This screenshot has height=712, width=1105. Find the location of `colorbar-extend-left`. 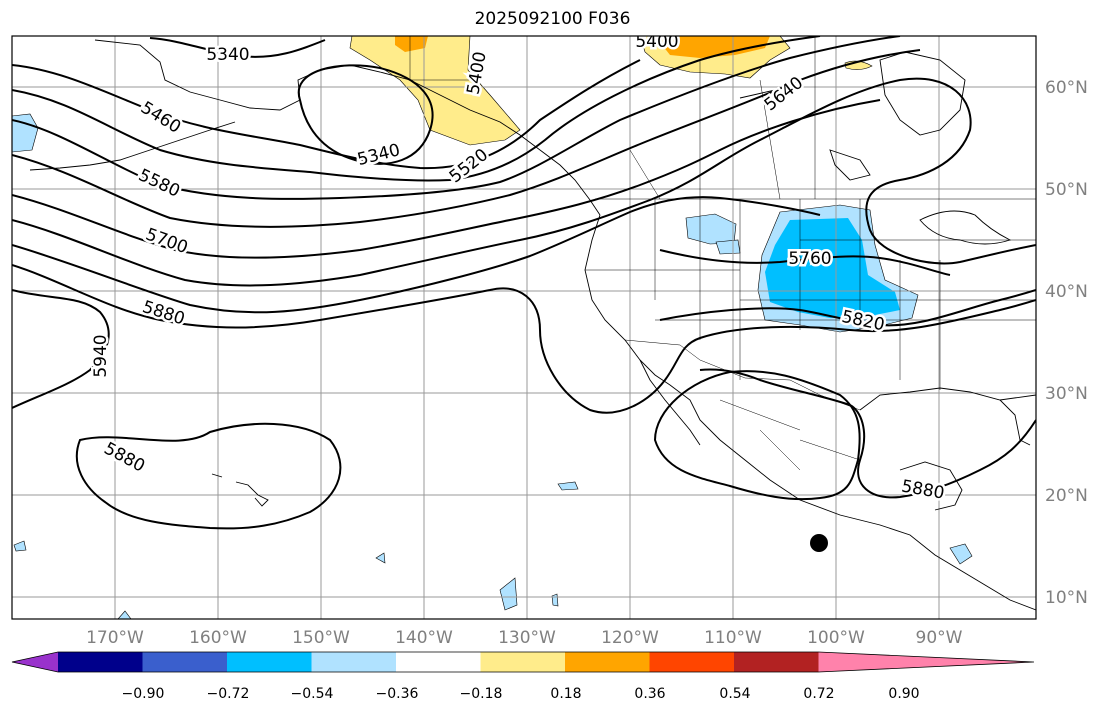

colorbar-extend-left is located at coordinates (35, 662).